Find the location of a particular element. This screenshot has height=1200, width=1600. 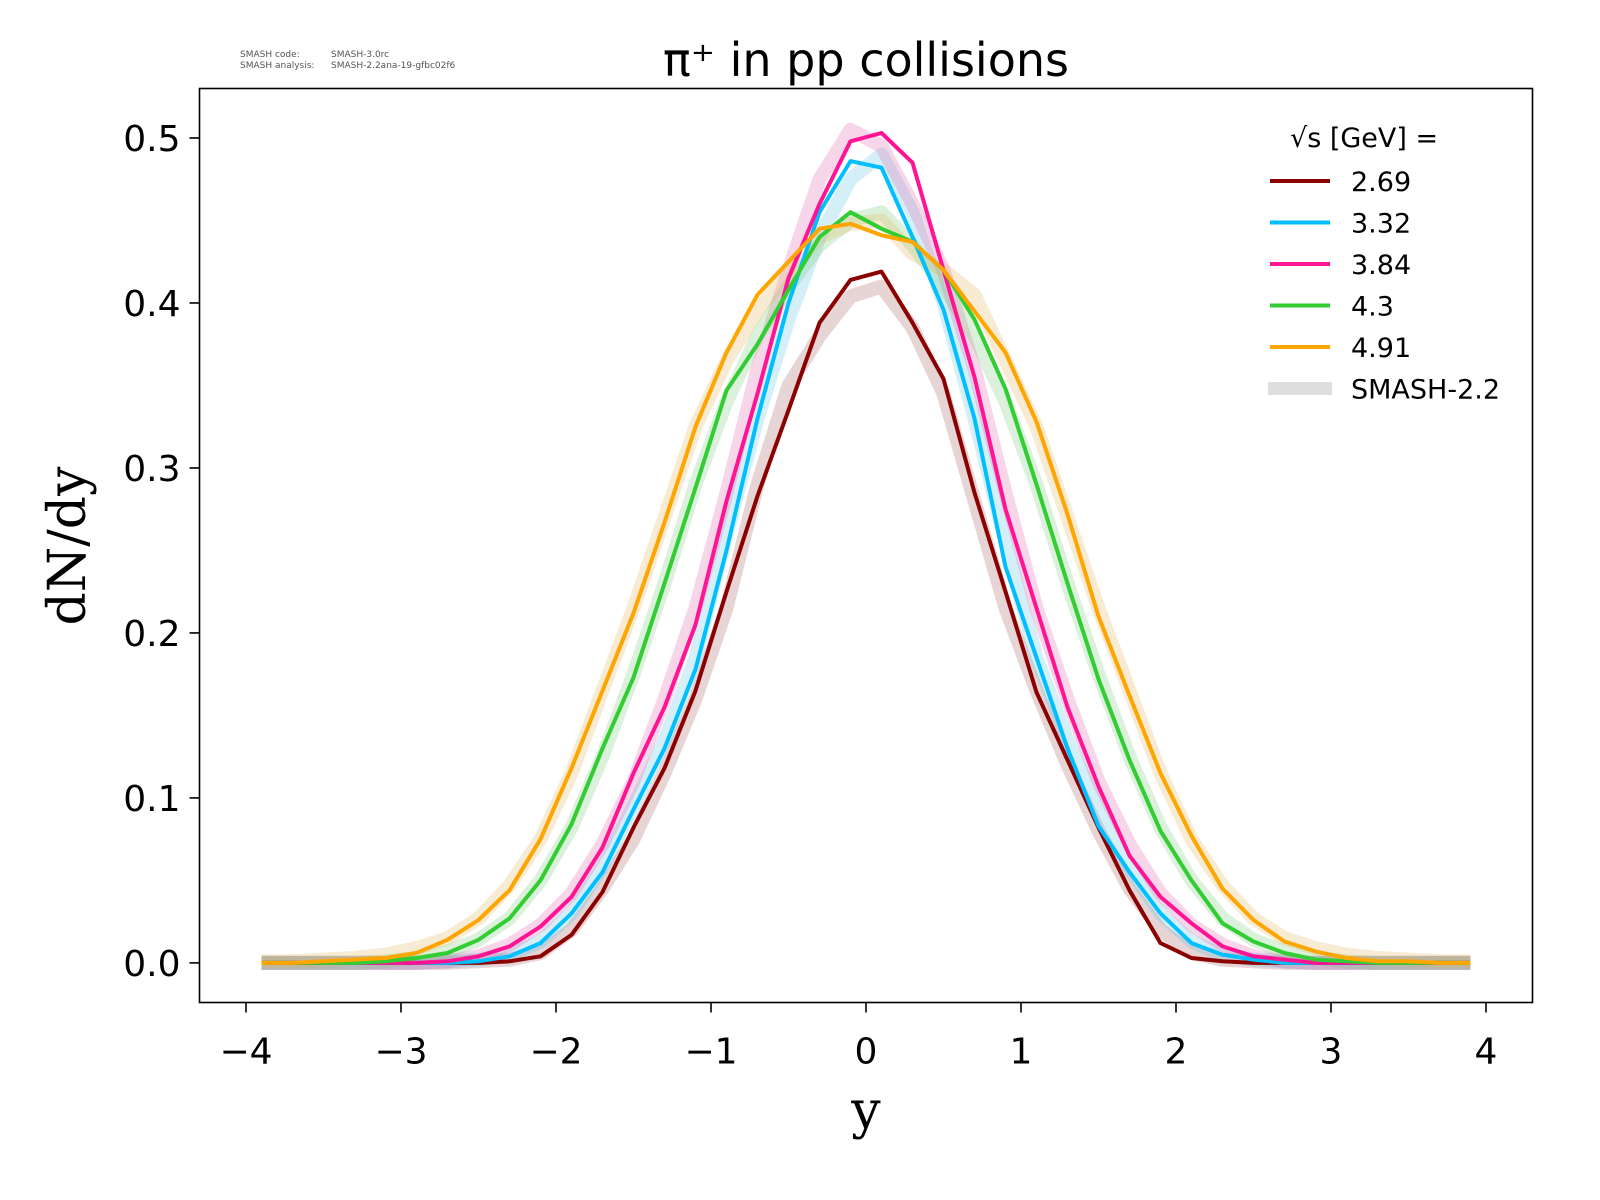

x-axis: −4 −3 −2 −1 0 1 2 3 4 is located at coordinates (858, 1037).